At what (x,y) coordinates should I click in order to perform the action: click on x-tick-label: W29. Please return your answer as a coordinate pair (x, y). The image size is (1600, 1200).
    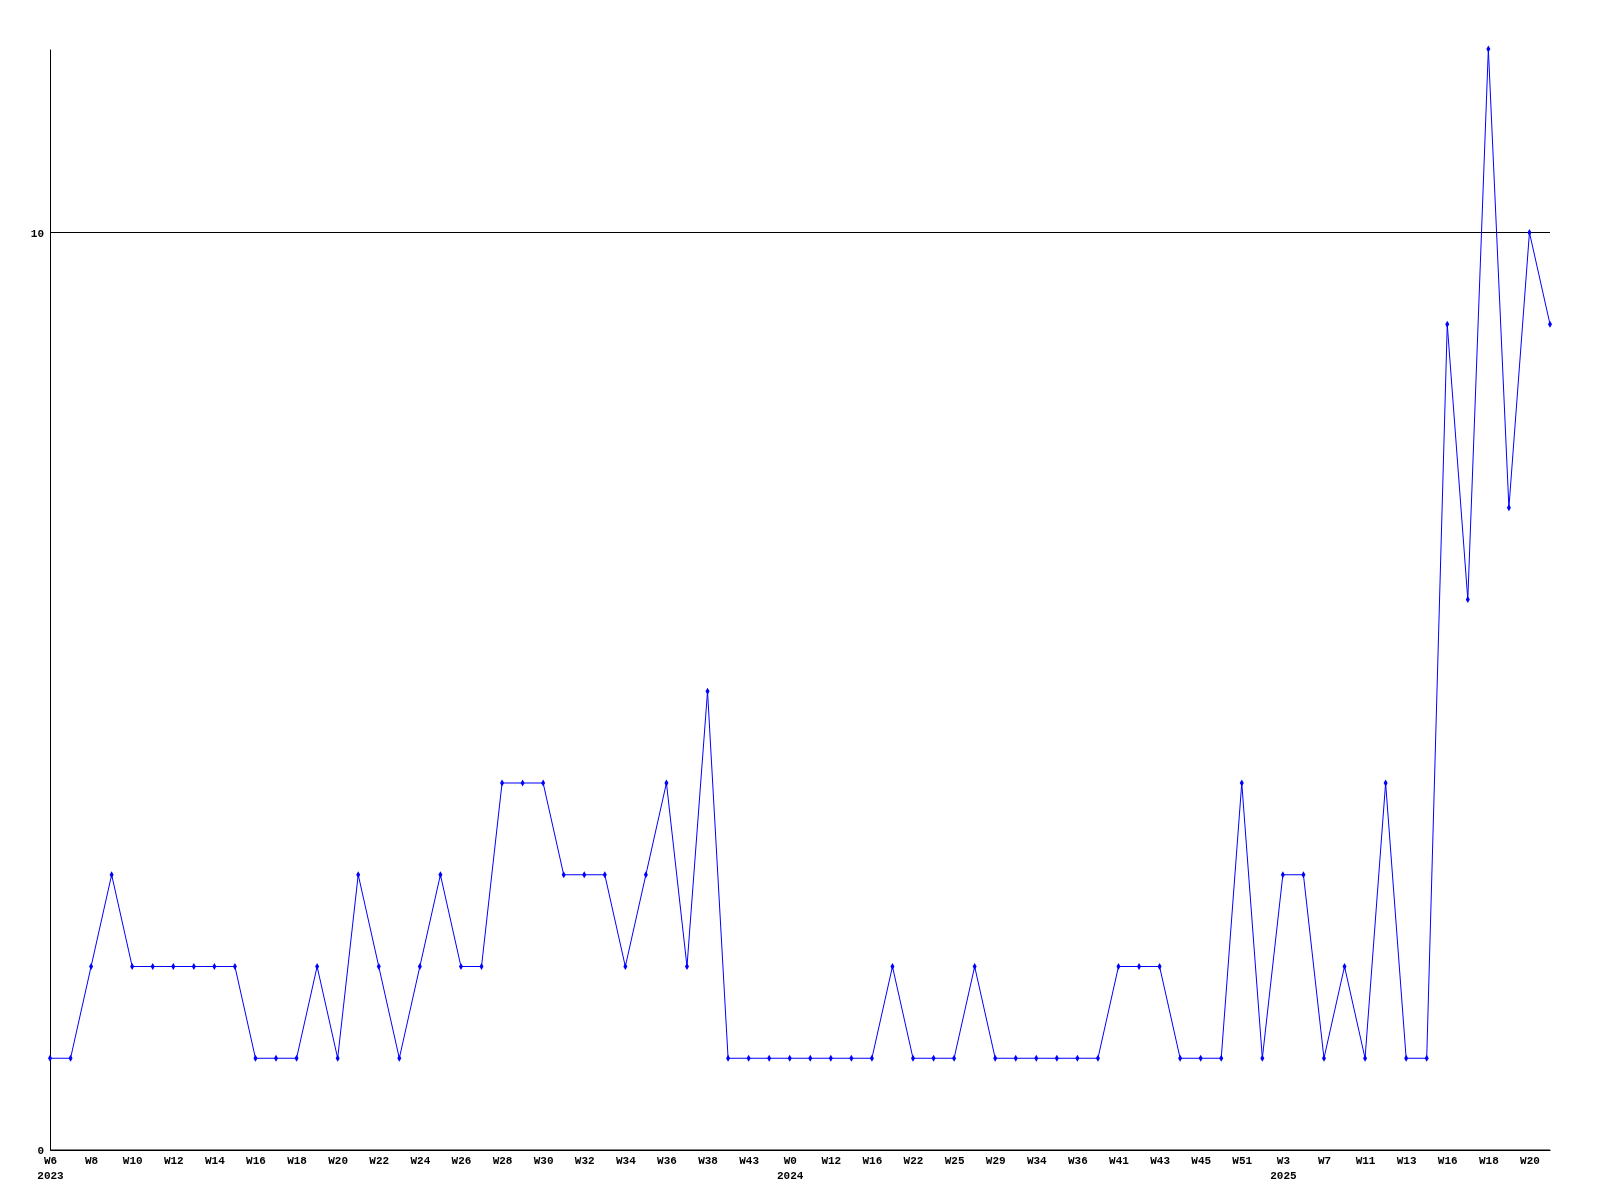
    Looking at the image, I should click on (995, 1160).